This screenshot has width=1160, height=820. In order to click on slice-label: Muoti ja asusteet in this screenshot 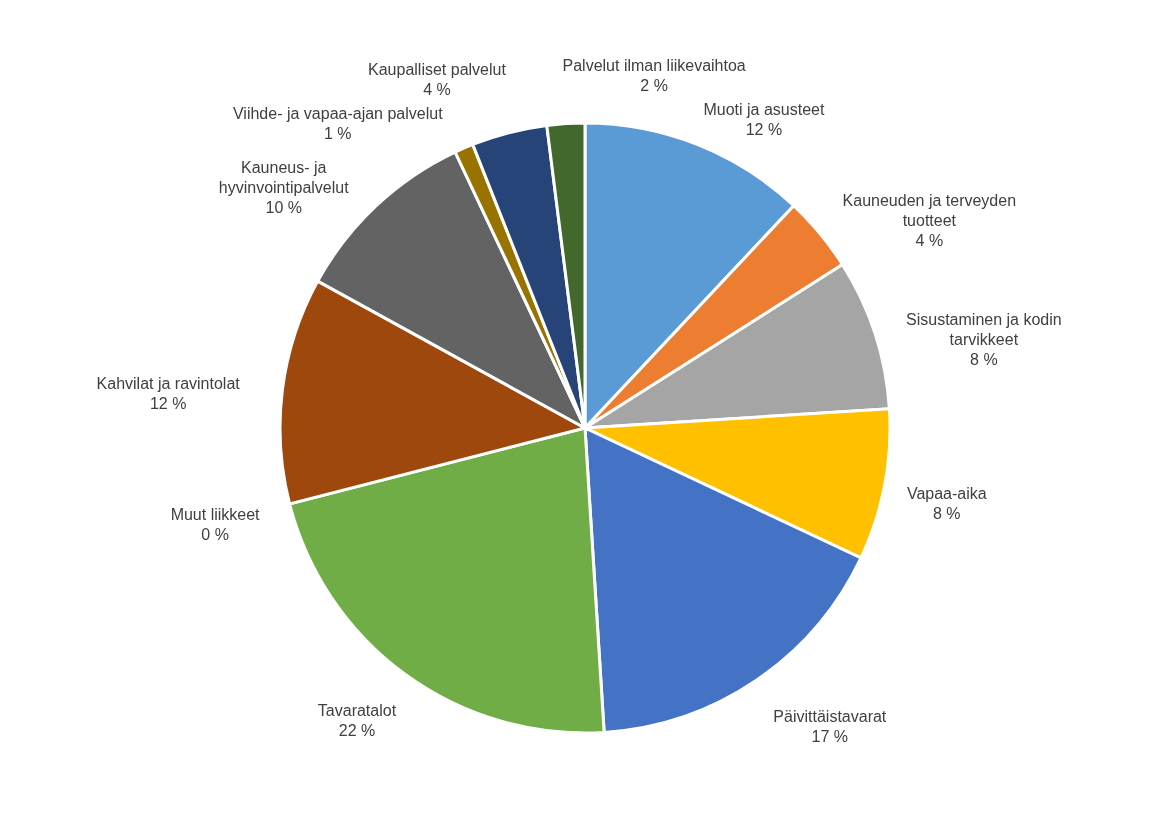, I will do `click(764, 109)`.